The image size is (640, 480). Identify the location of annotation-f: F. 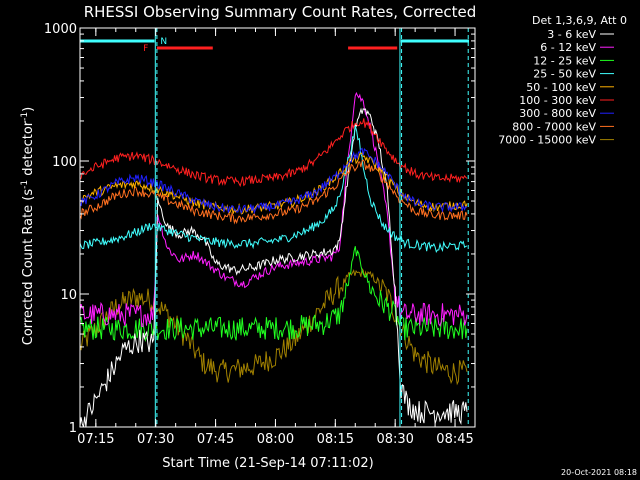
(145, 49).